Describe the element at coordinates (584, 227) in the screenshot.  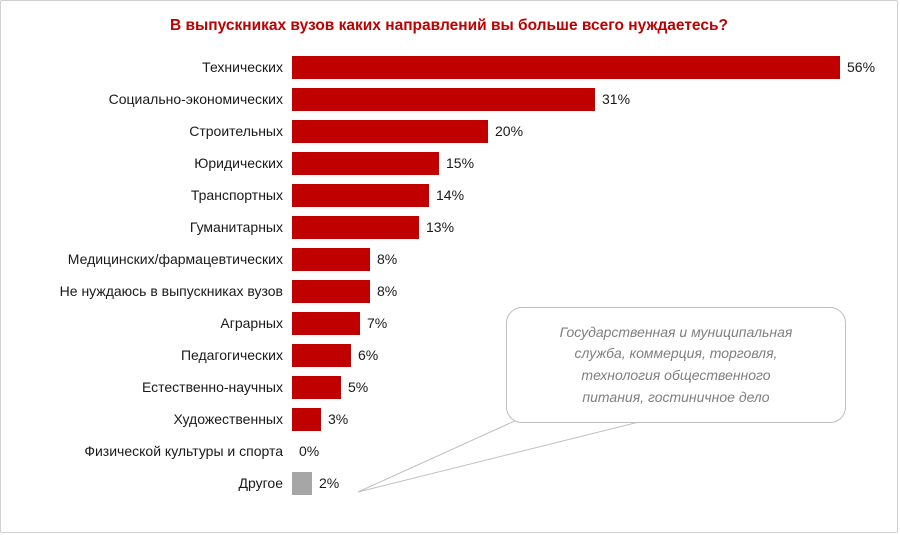
I see `bar-track: 13%` at that location.